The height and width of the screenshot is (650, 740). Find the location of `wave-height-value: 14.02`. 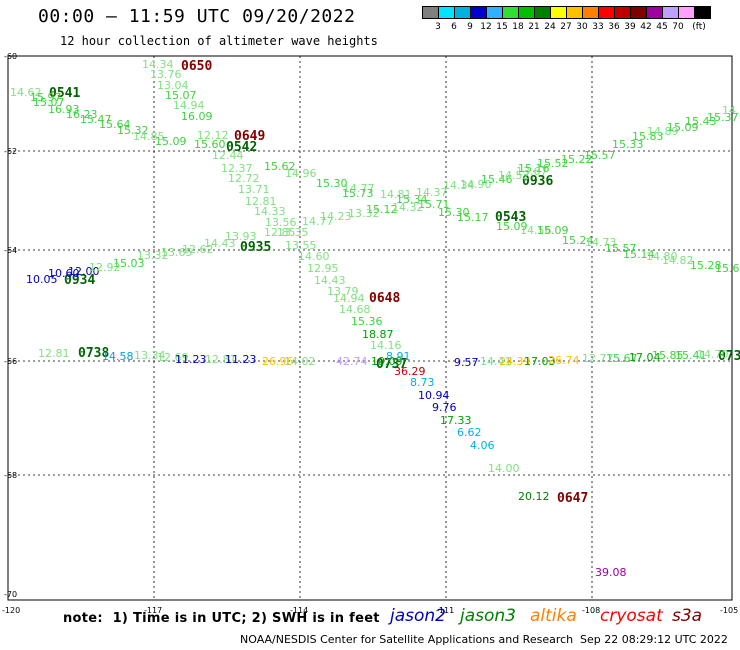

wave-height-value: 14.02 is located at coordinates (300, 361).